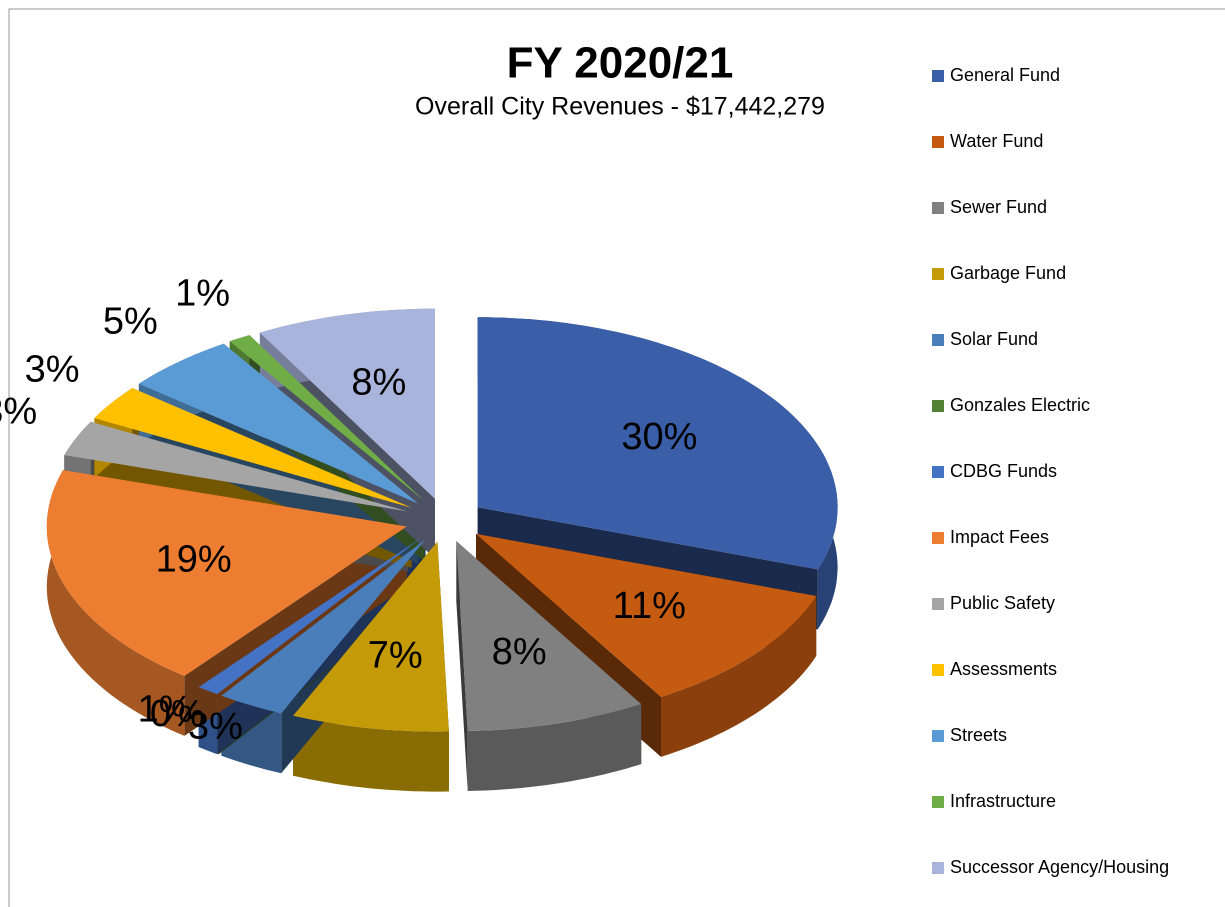 The image size is (1225, 907). I want to click on data-label: 0%, so click(177, 714).